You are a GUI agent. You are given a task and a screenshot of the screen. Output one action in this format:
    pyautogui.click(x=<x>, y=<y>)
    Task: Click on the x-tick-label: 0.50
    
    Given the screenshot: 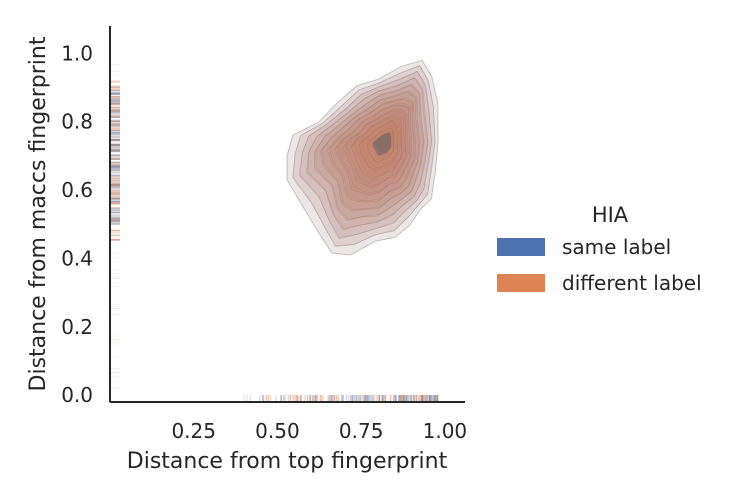 What is the action you would take?
    pyautogui.click(x=277, y=431)
    